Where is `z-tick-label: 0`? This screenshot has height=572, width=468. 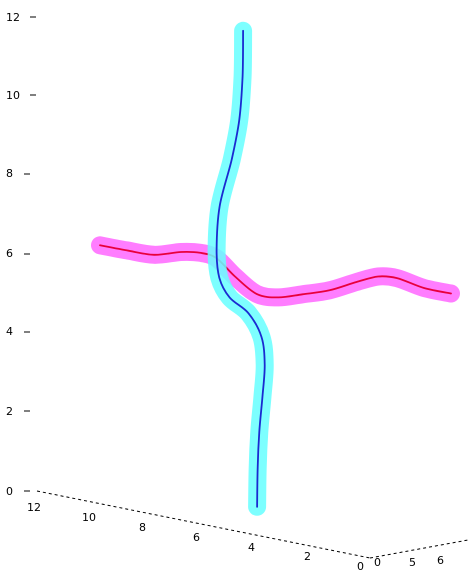 z-tick-label: 0 is located at coordinates (9, 491).